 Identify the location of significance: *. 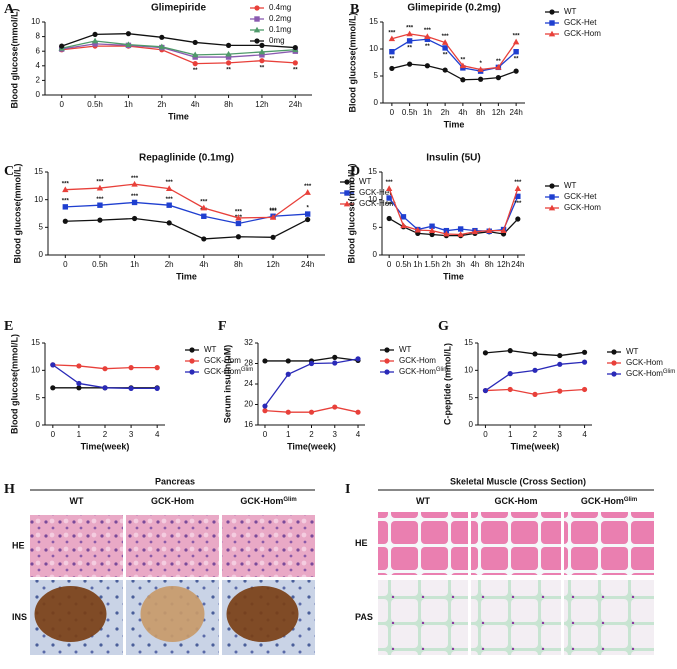
(480, 64).